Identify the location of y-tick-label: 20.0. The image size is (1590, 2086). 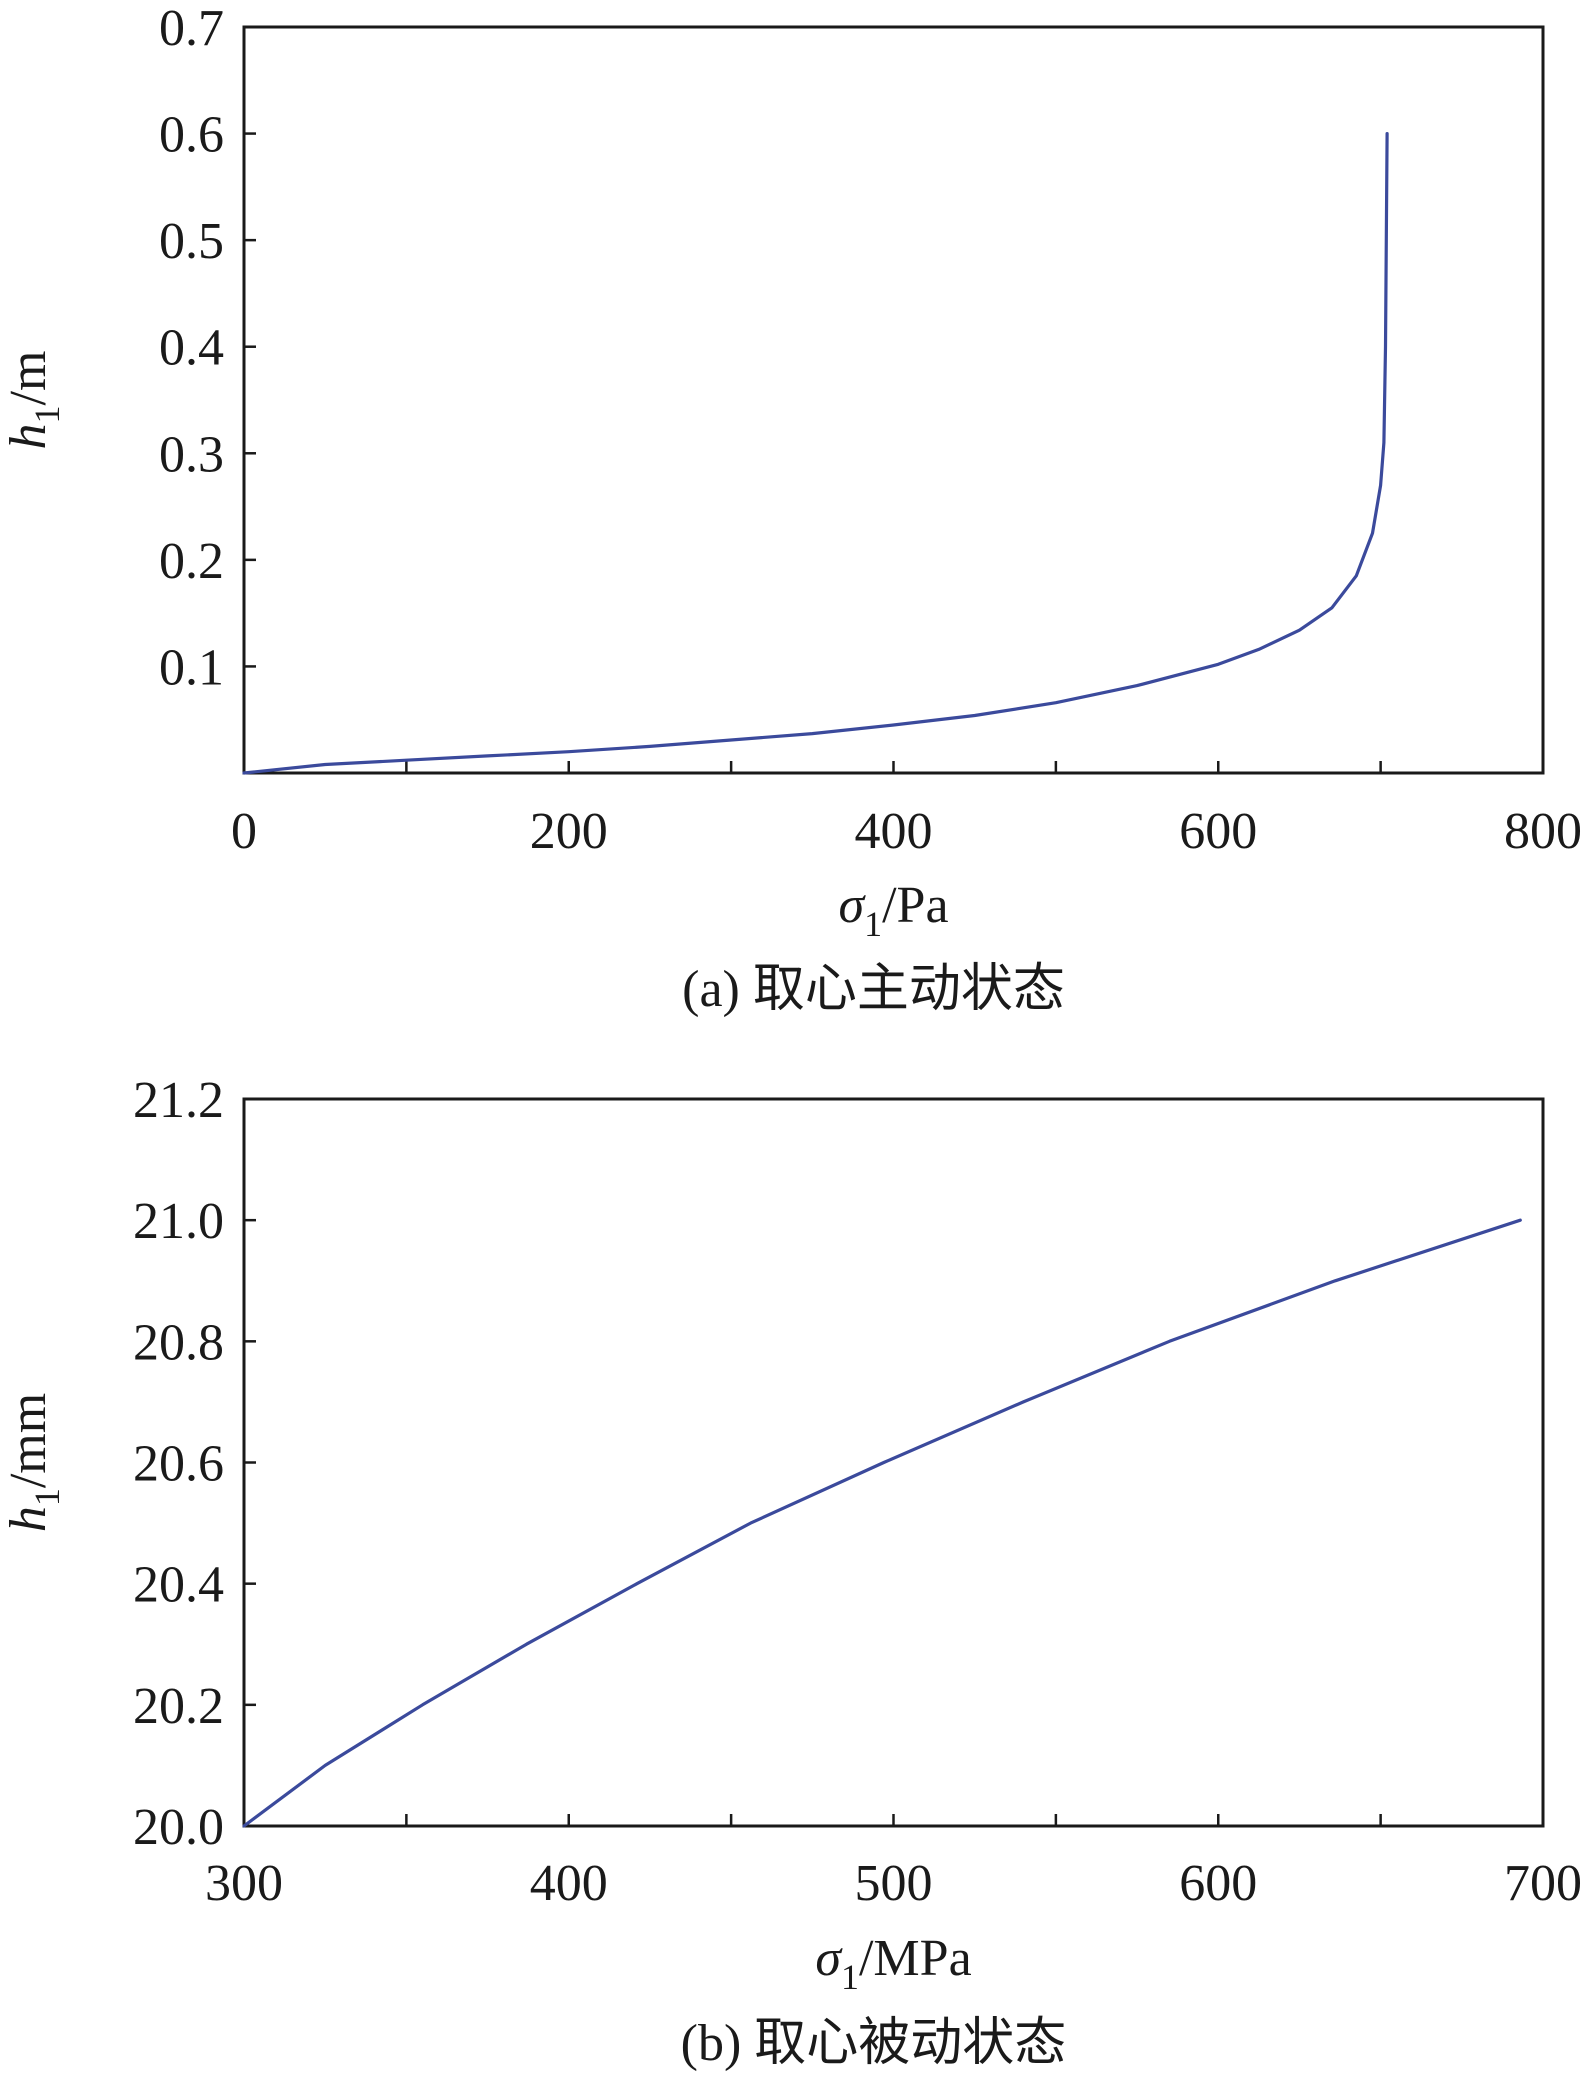
(178, 1827).